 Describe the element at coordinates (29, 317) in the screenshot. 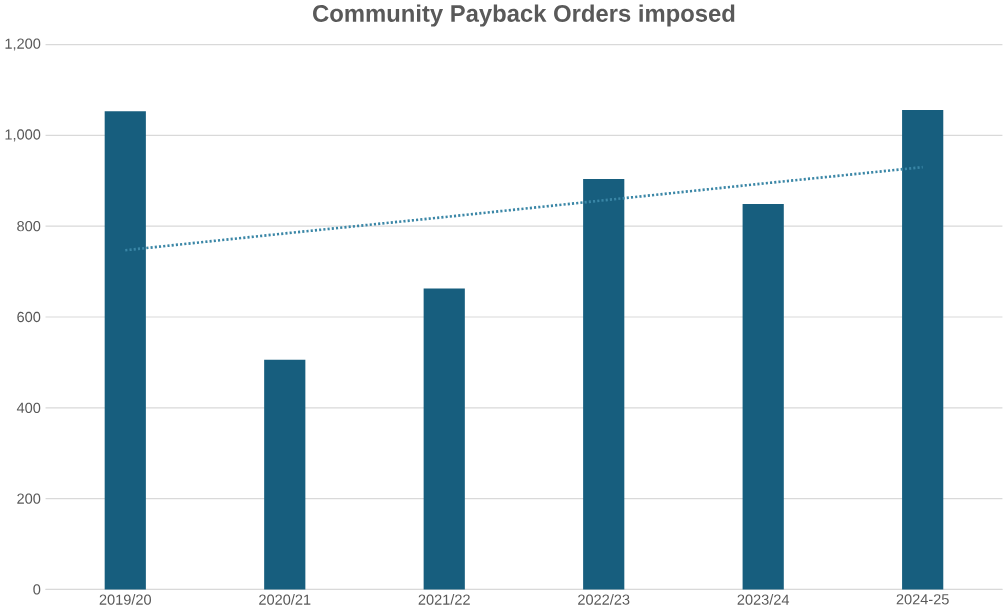

I see `y-tick-label: 600` at that location.